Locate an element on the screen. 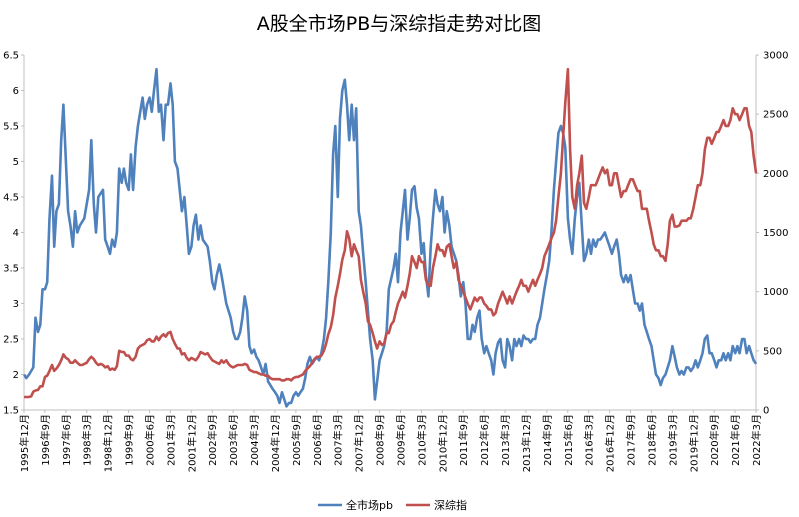  x-tick-label: 2019年12月 is located at coordinates (693, 443).